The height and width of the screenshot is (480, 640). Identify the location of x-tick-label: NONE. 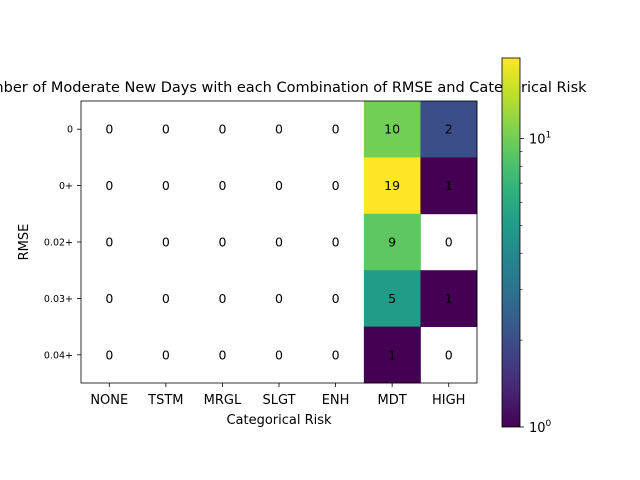
(109, 400).